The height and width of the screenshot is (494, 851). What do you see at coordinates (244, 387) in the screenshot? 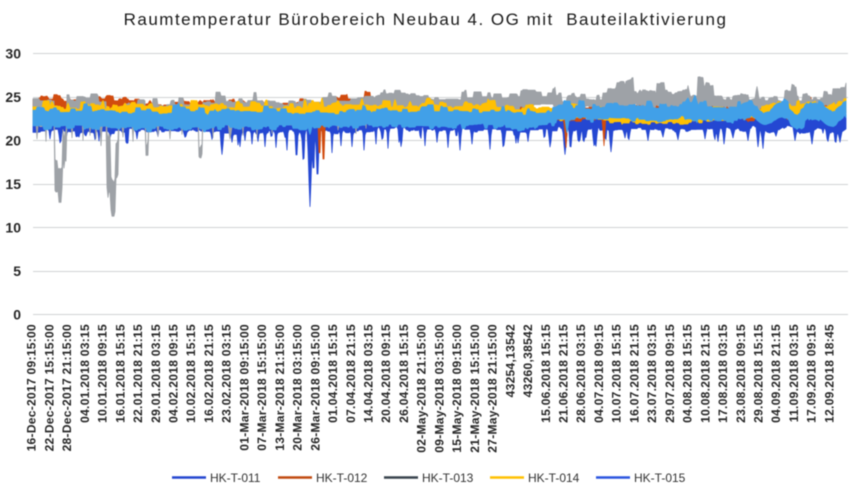
I see `svg-text: 01-Mar-2018 09:15:00` at bounding box center [244, 387].